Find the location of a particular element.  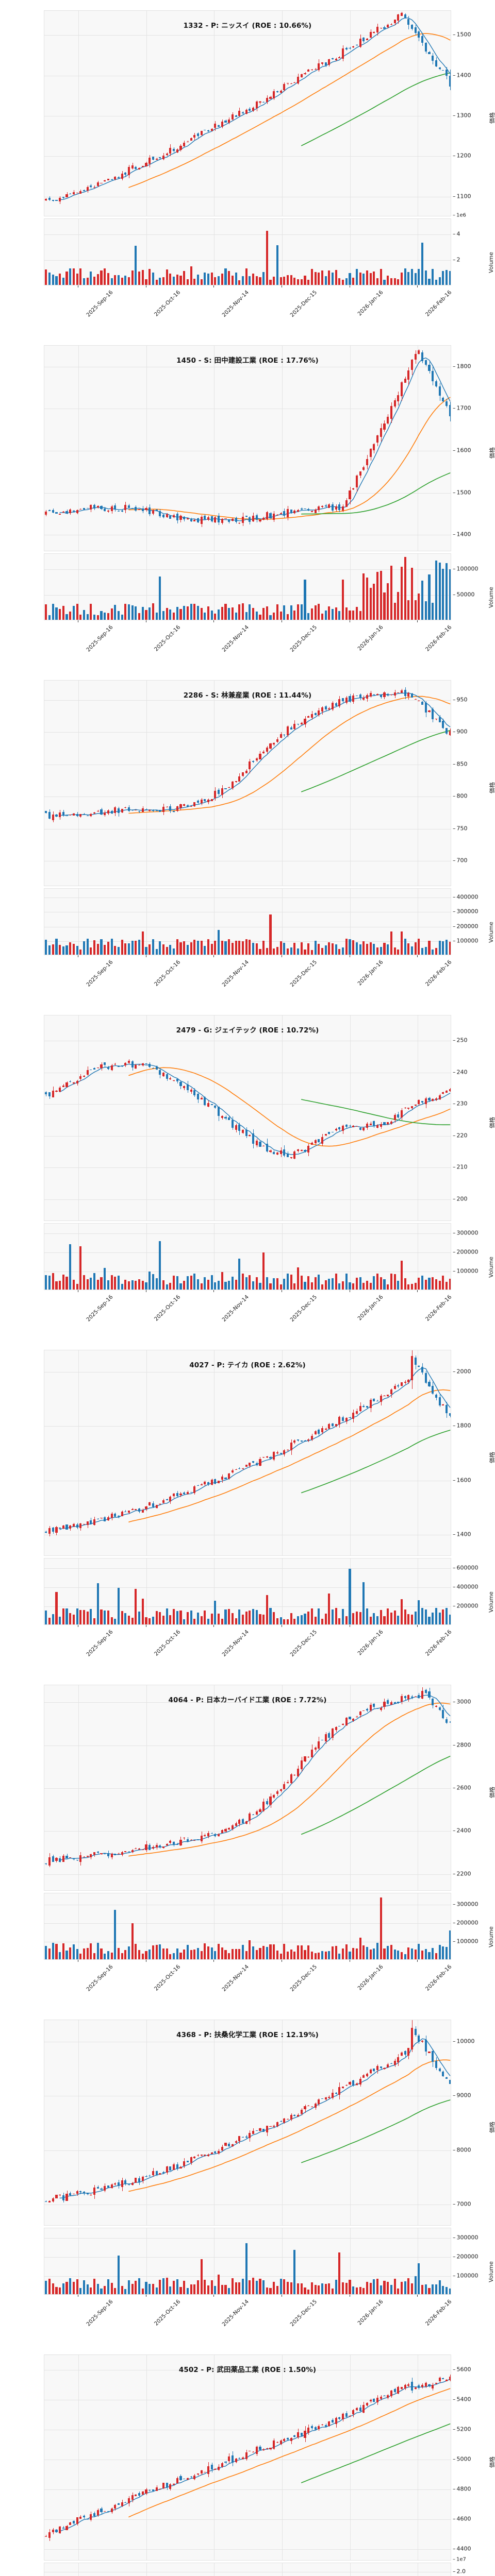

price-panel is located at coordinates (247, 2457).